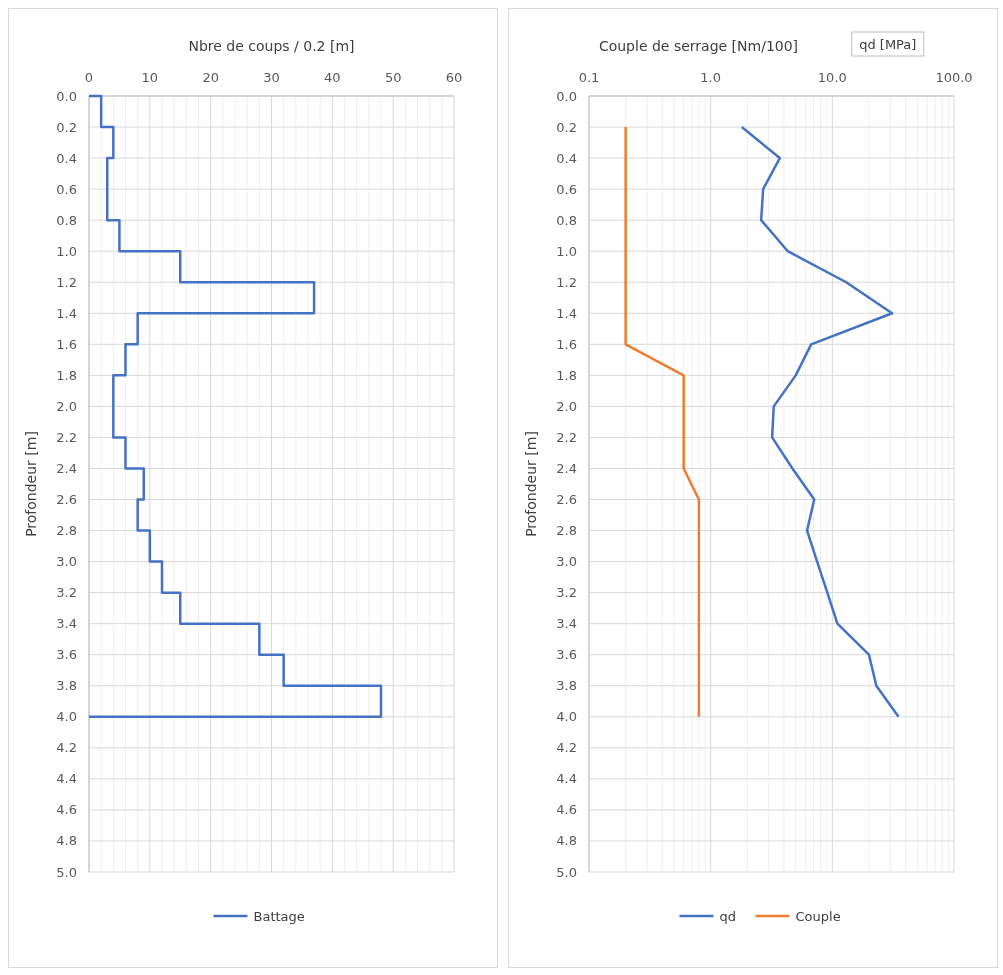 Image resolution: width=1003 pixels, height=975 pixels. Describe the element at coordinates (698, 46) in the screenshot. I see `x-axis-title: Couple de serrage [Nm/100]` at that location.